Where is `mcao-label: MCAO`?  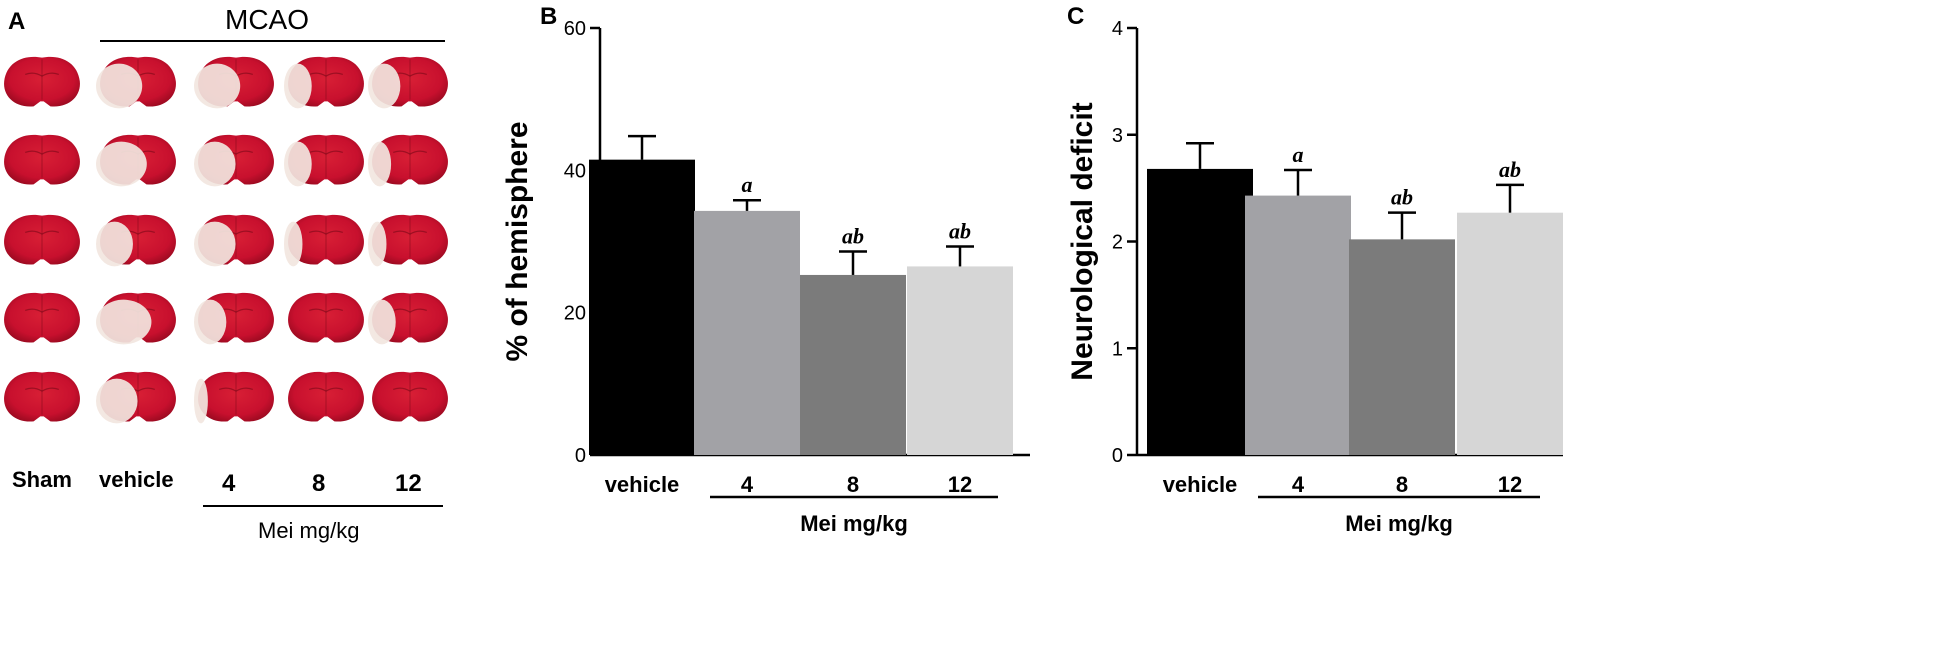
mcao-label: MCAO is located at coordinates (267, 19).